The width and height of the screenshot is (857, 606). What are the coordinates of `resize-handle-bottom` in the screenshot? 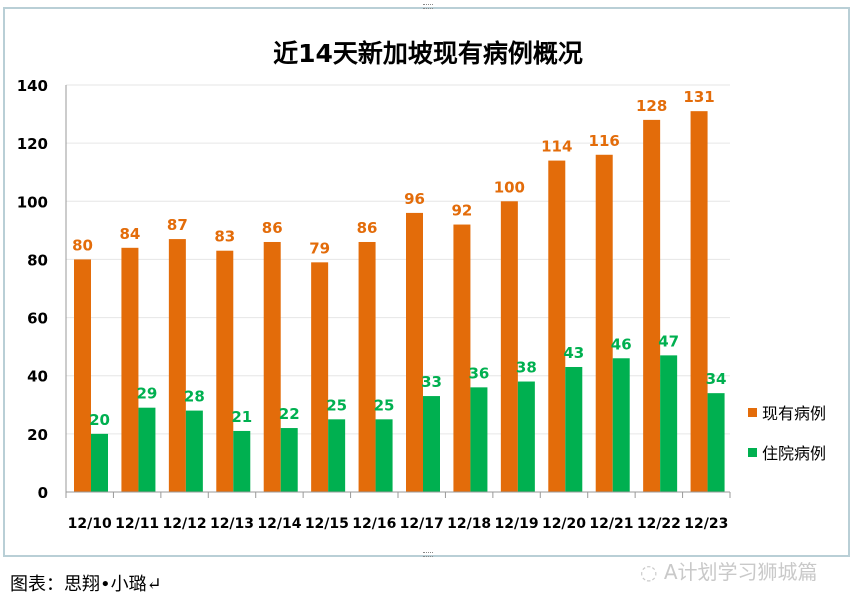 It's located at (428, 554).